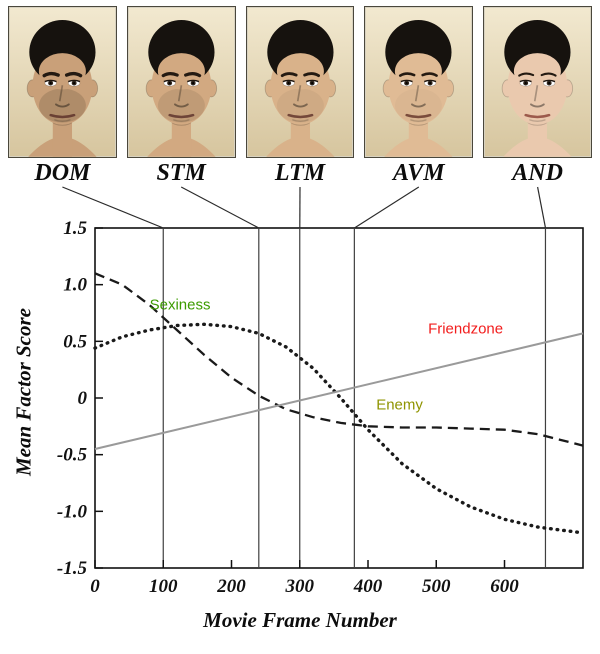  What do you see at coordinates (75, 285) in the screenshot?
I see `y-tick-label: 1.0` at bounding box center [75, 285].